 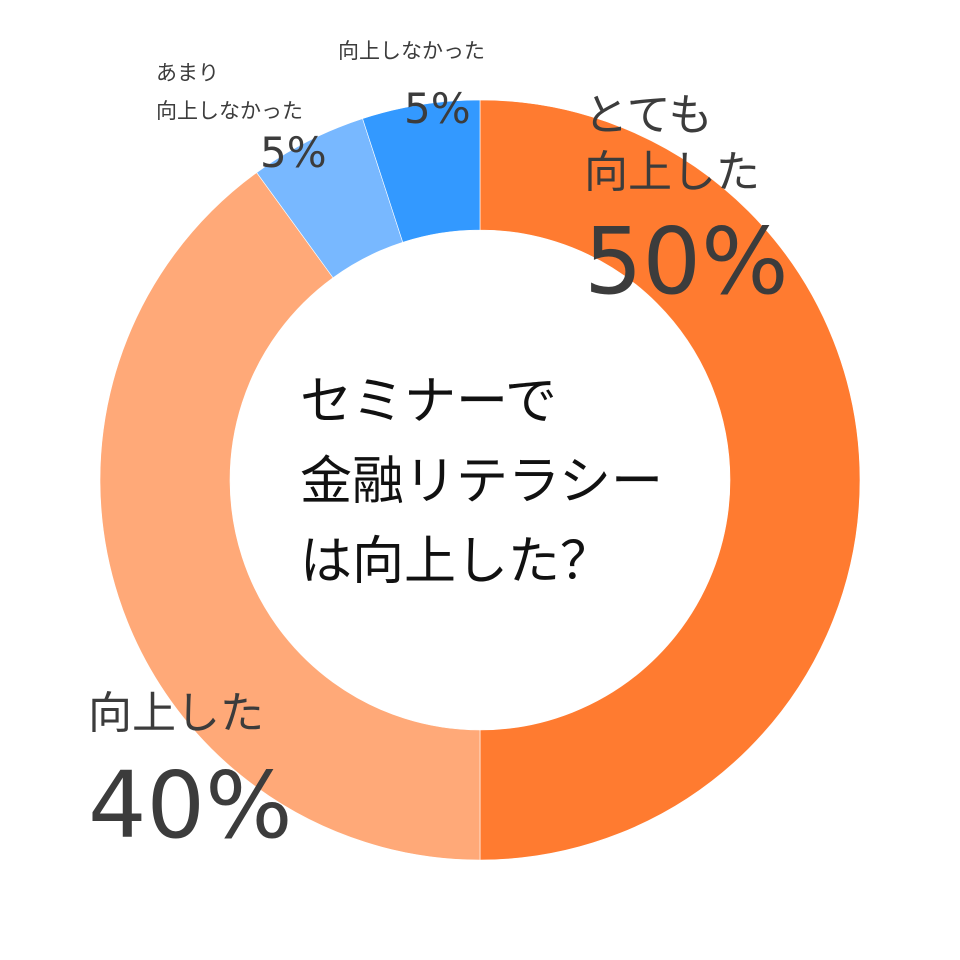 I want to click on slice-label-not-improved: 向上しなかった 5%, so click(x=411, y=85).